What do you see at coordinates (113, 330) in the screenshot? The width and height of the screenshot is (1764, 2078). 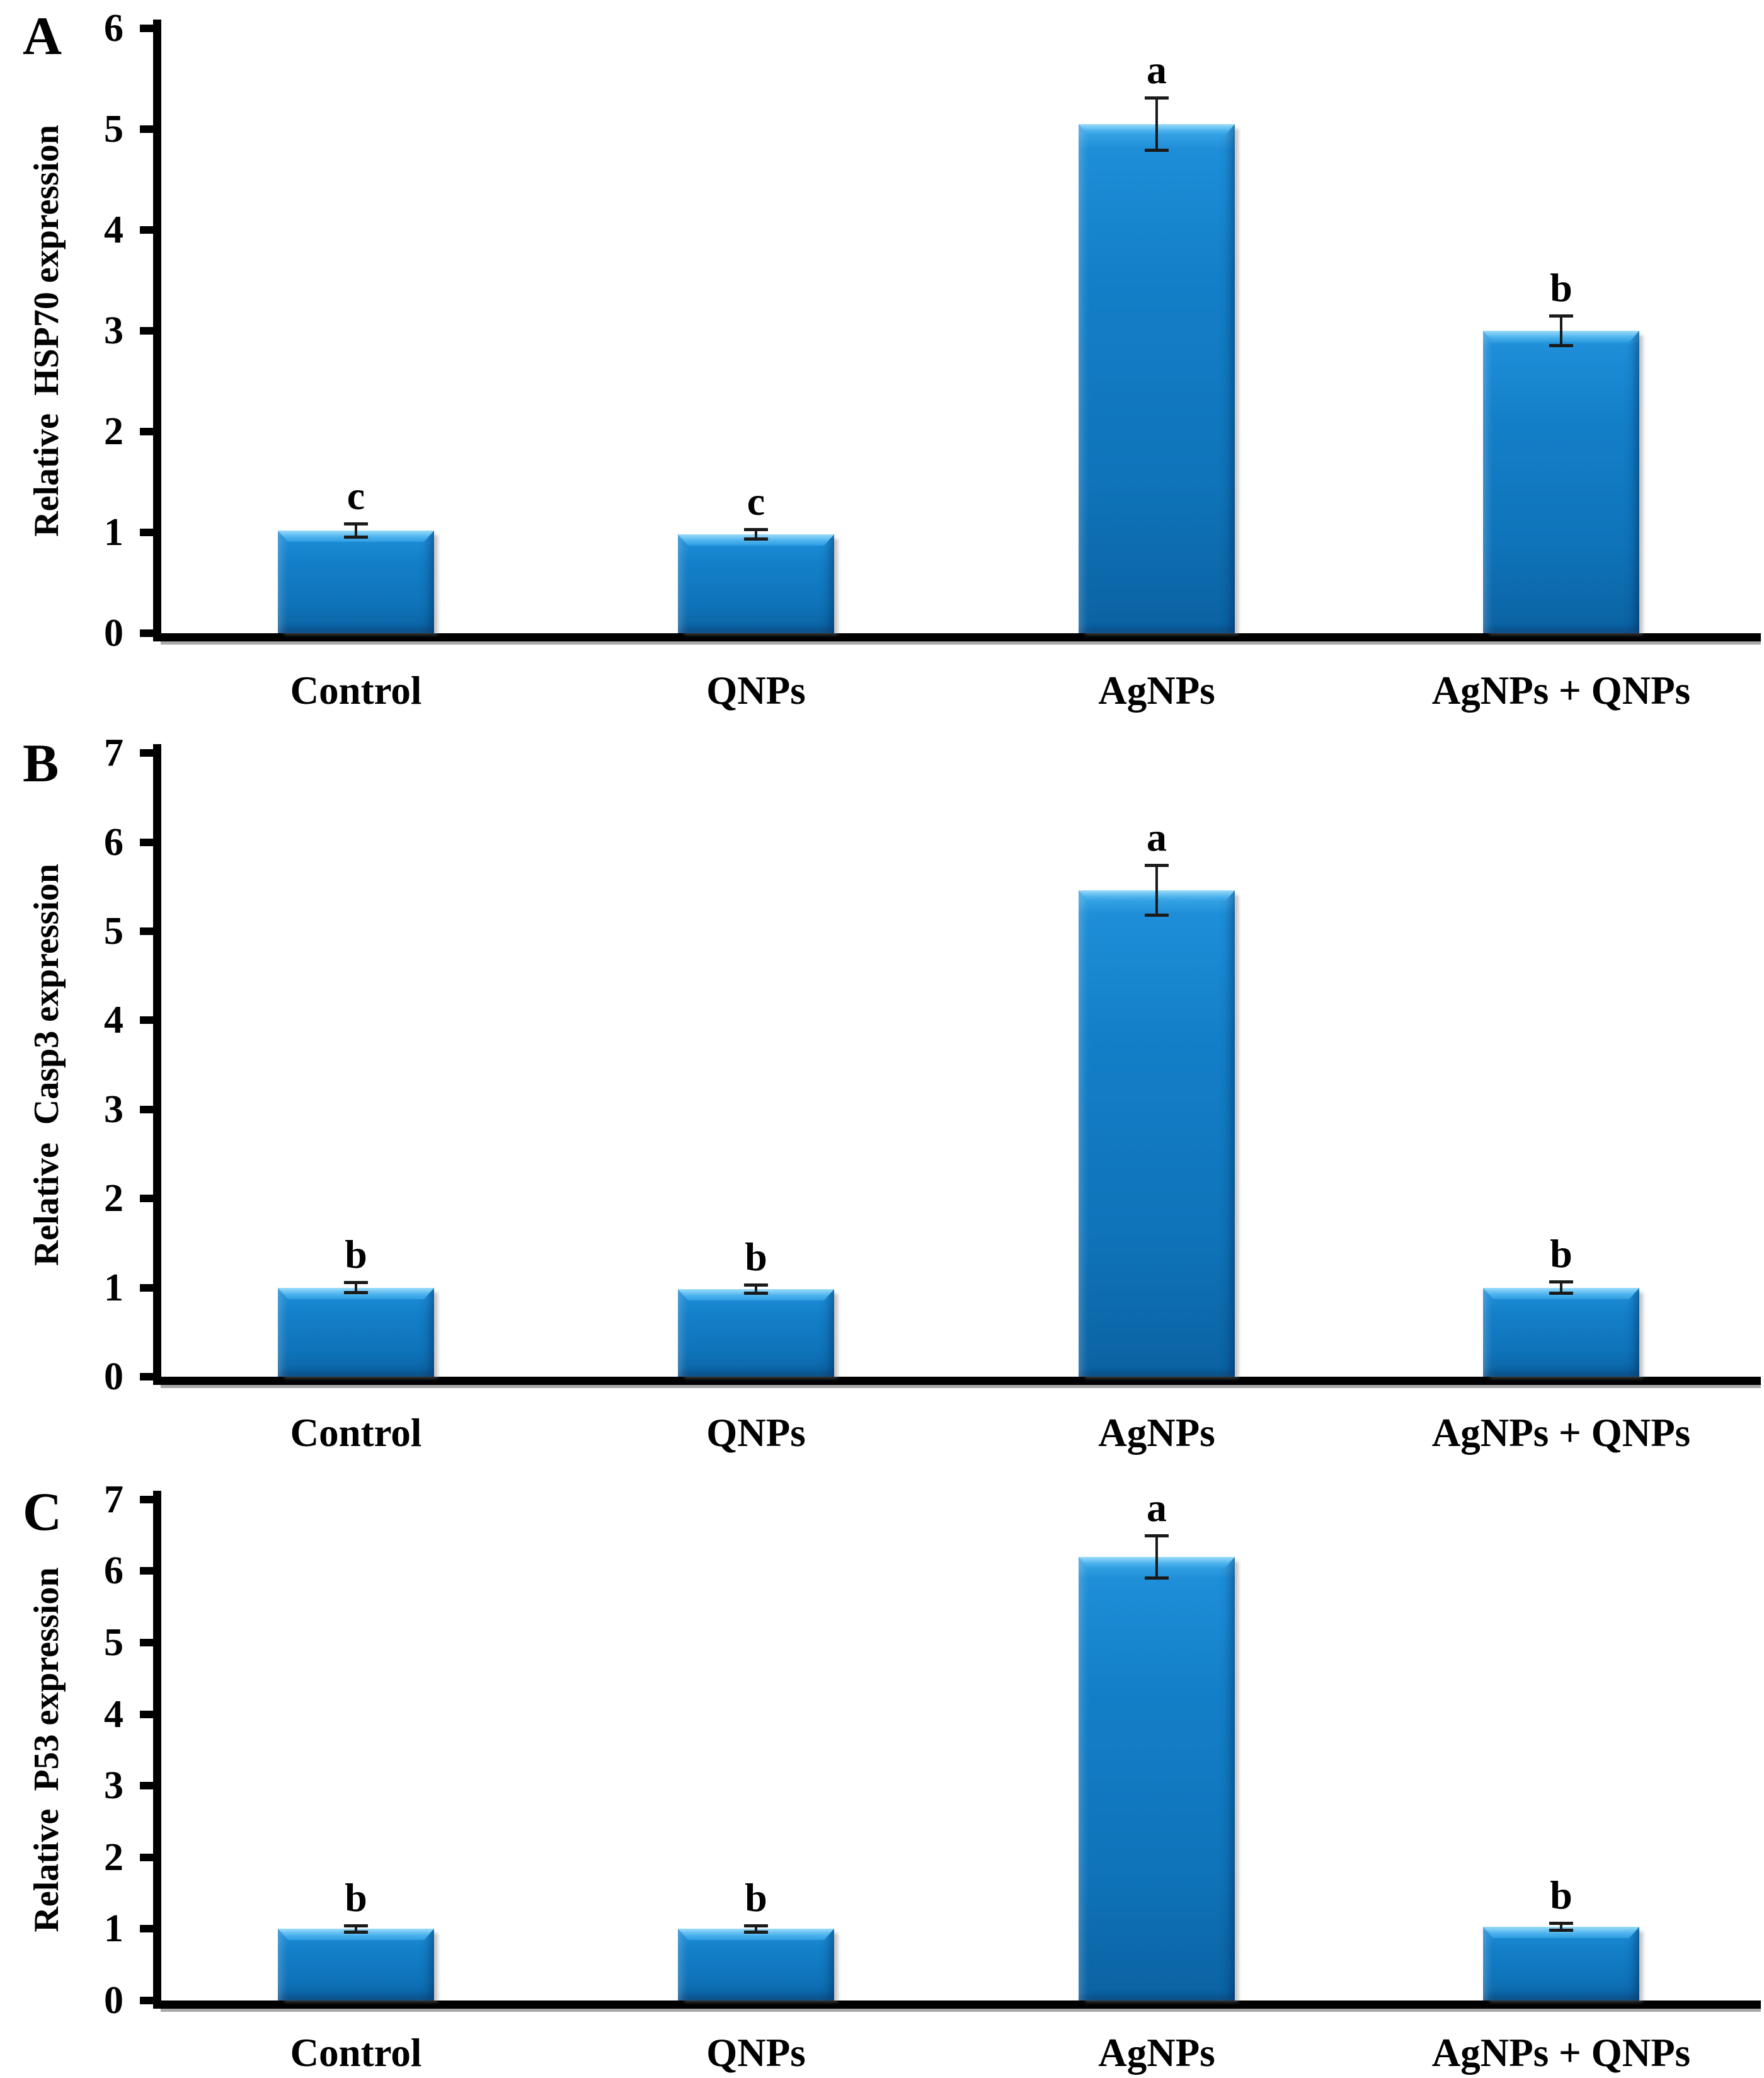 I see `y-tick-label: 3` at bounding box center [113, 330].